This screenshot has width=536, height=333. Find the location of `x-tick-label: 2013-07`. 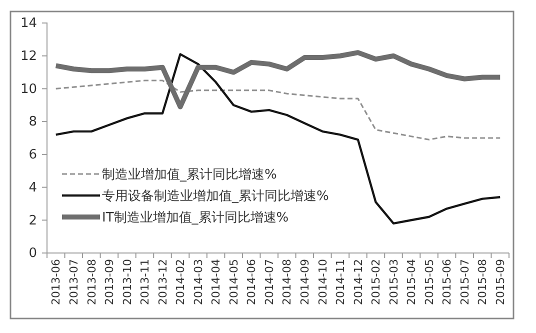

x-tick-label: 2013-07 is located at coordinates (74, 282).